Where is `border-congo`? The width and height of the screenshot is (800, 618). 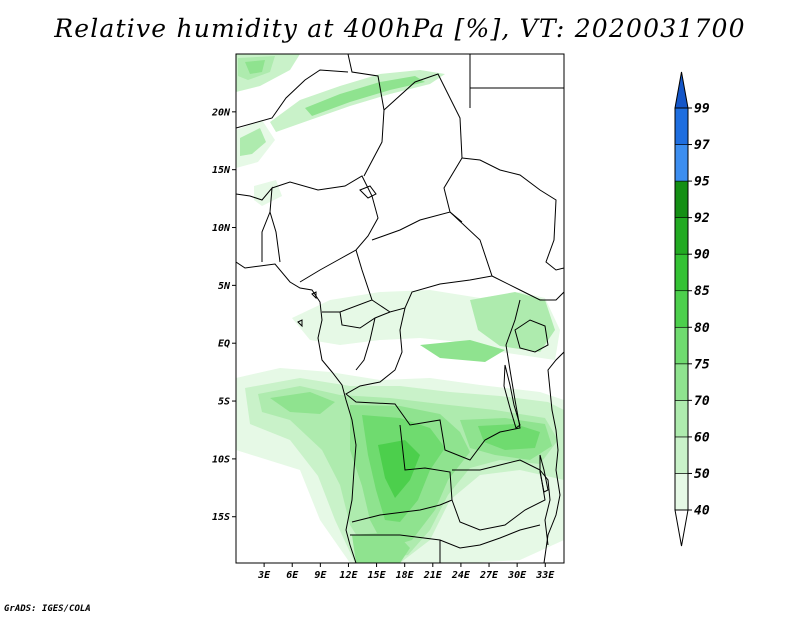 border-congo is located at coordinates (365, 341).